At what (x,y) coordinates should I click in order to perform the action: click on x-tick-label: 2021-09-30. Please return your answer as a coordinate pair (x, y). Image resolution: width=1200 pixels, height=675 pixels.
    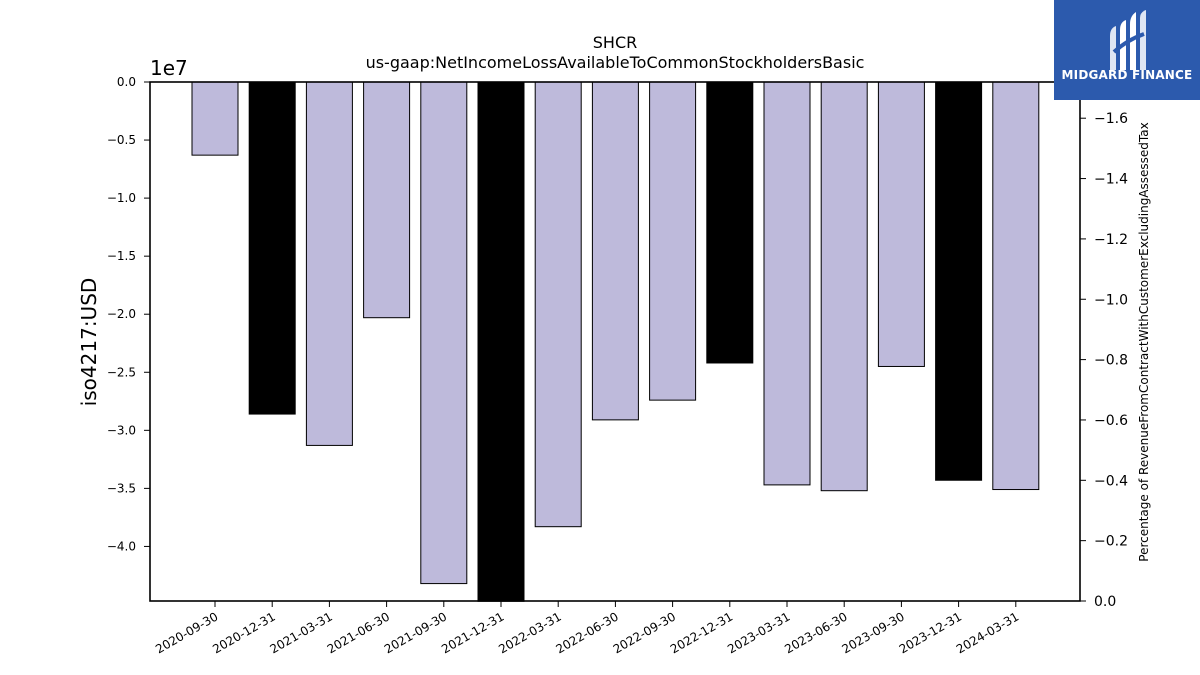
    Looking at the image, I should click on (415, 632).